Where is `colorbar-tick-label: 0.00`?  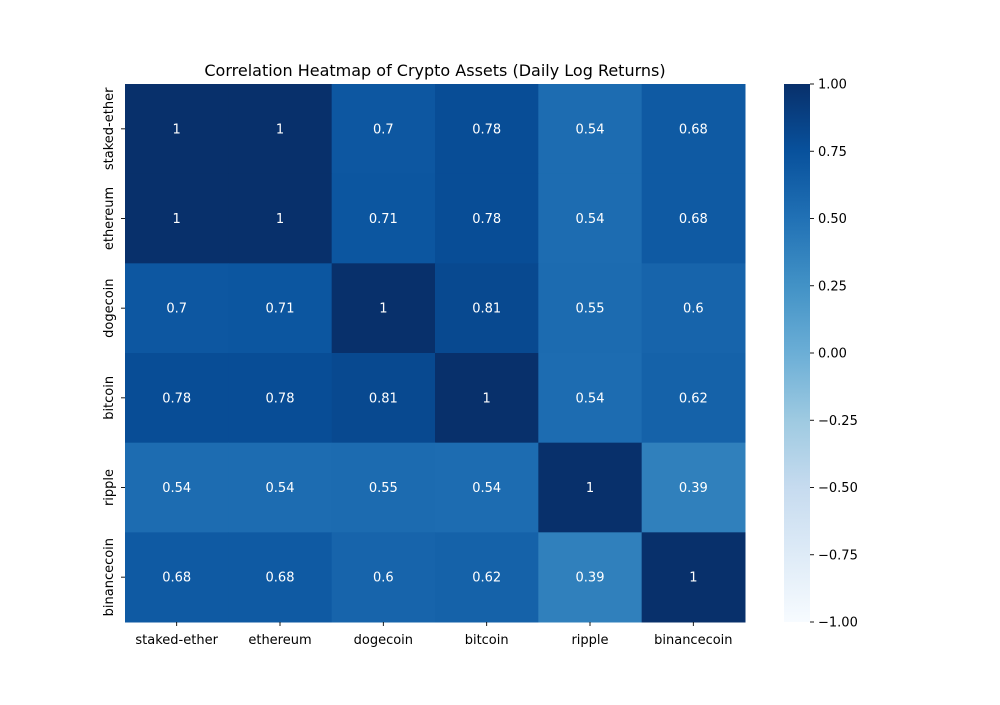 colorbar-tick-label: 0.00 is located at coordinates (832, 354).